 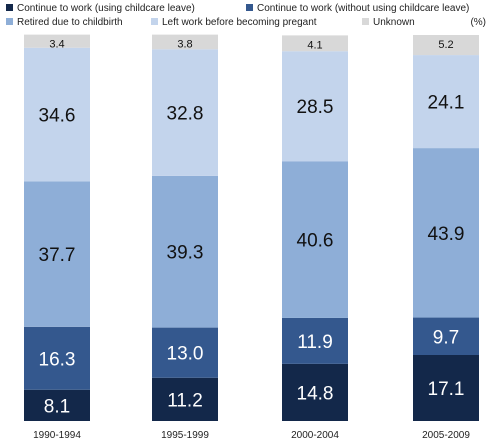 I want to click on data-label: 34.6, so click(x=57, y=116).